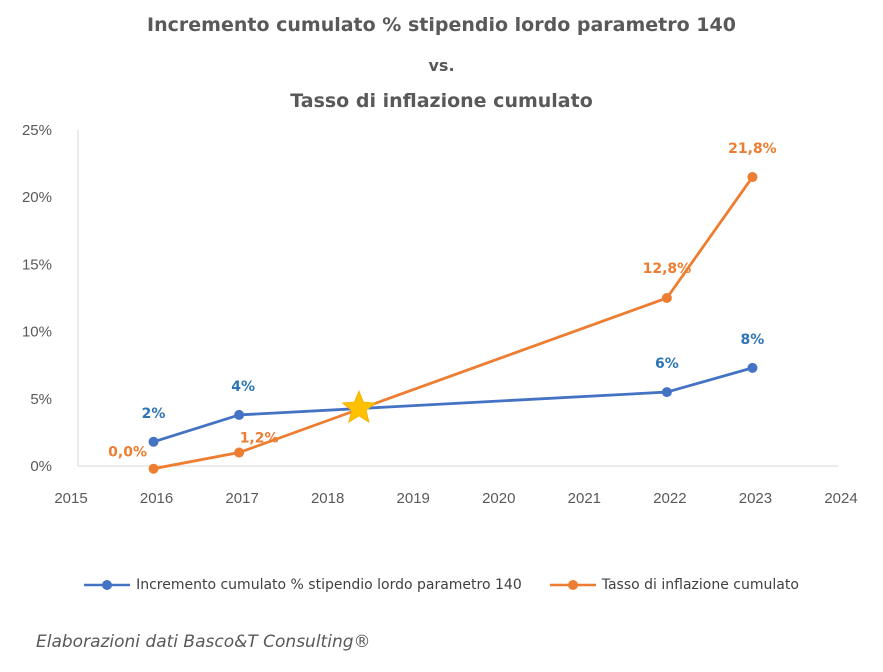 The width and height of the screenshot is (883, 672). What do you see at coordinates (327, 498) in the screenshot?
I see `x-tick-label: 2018` at bounding box center [327, 498].